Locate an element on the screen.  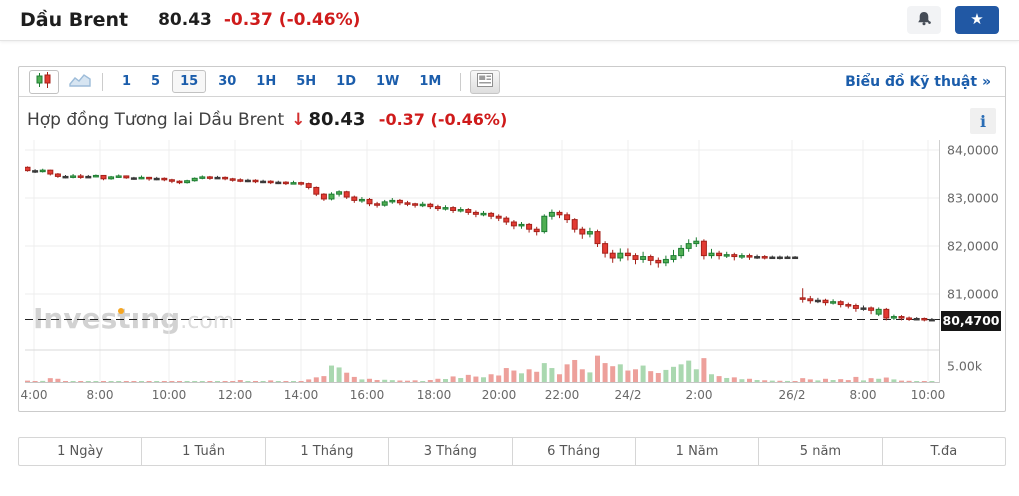
instrument-header: Dầu Brent 80.43 -0.37 (-0.46%) ★ is located at coordinates (509, 20).